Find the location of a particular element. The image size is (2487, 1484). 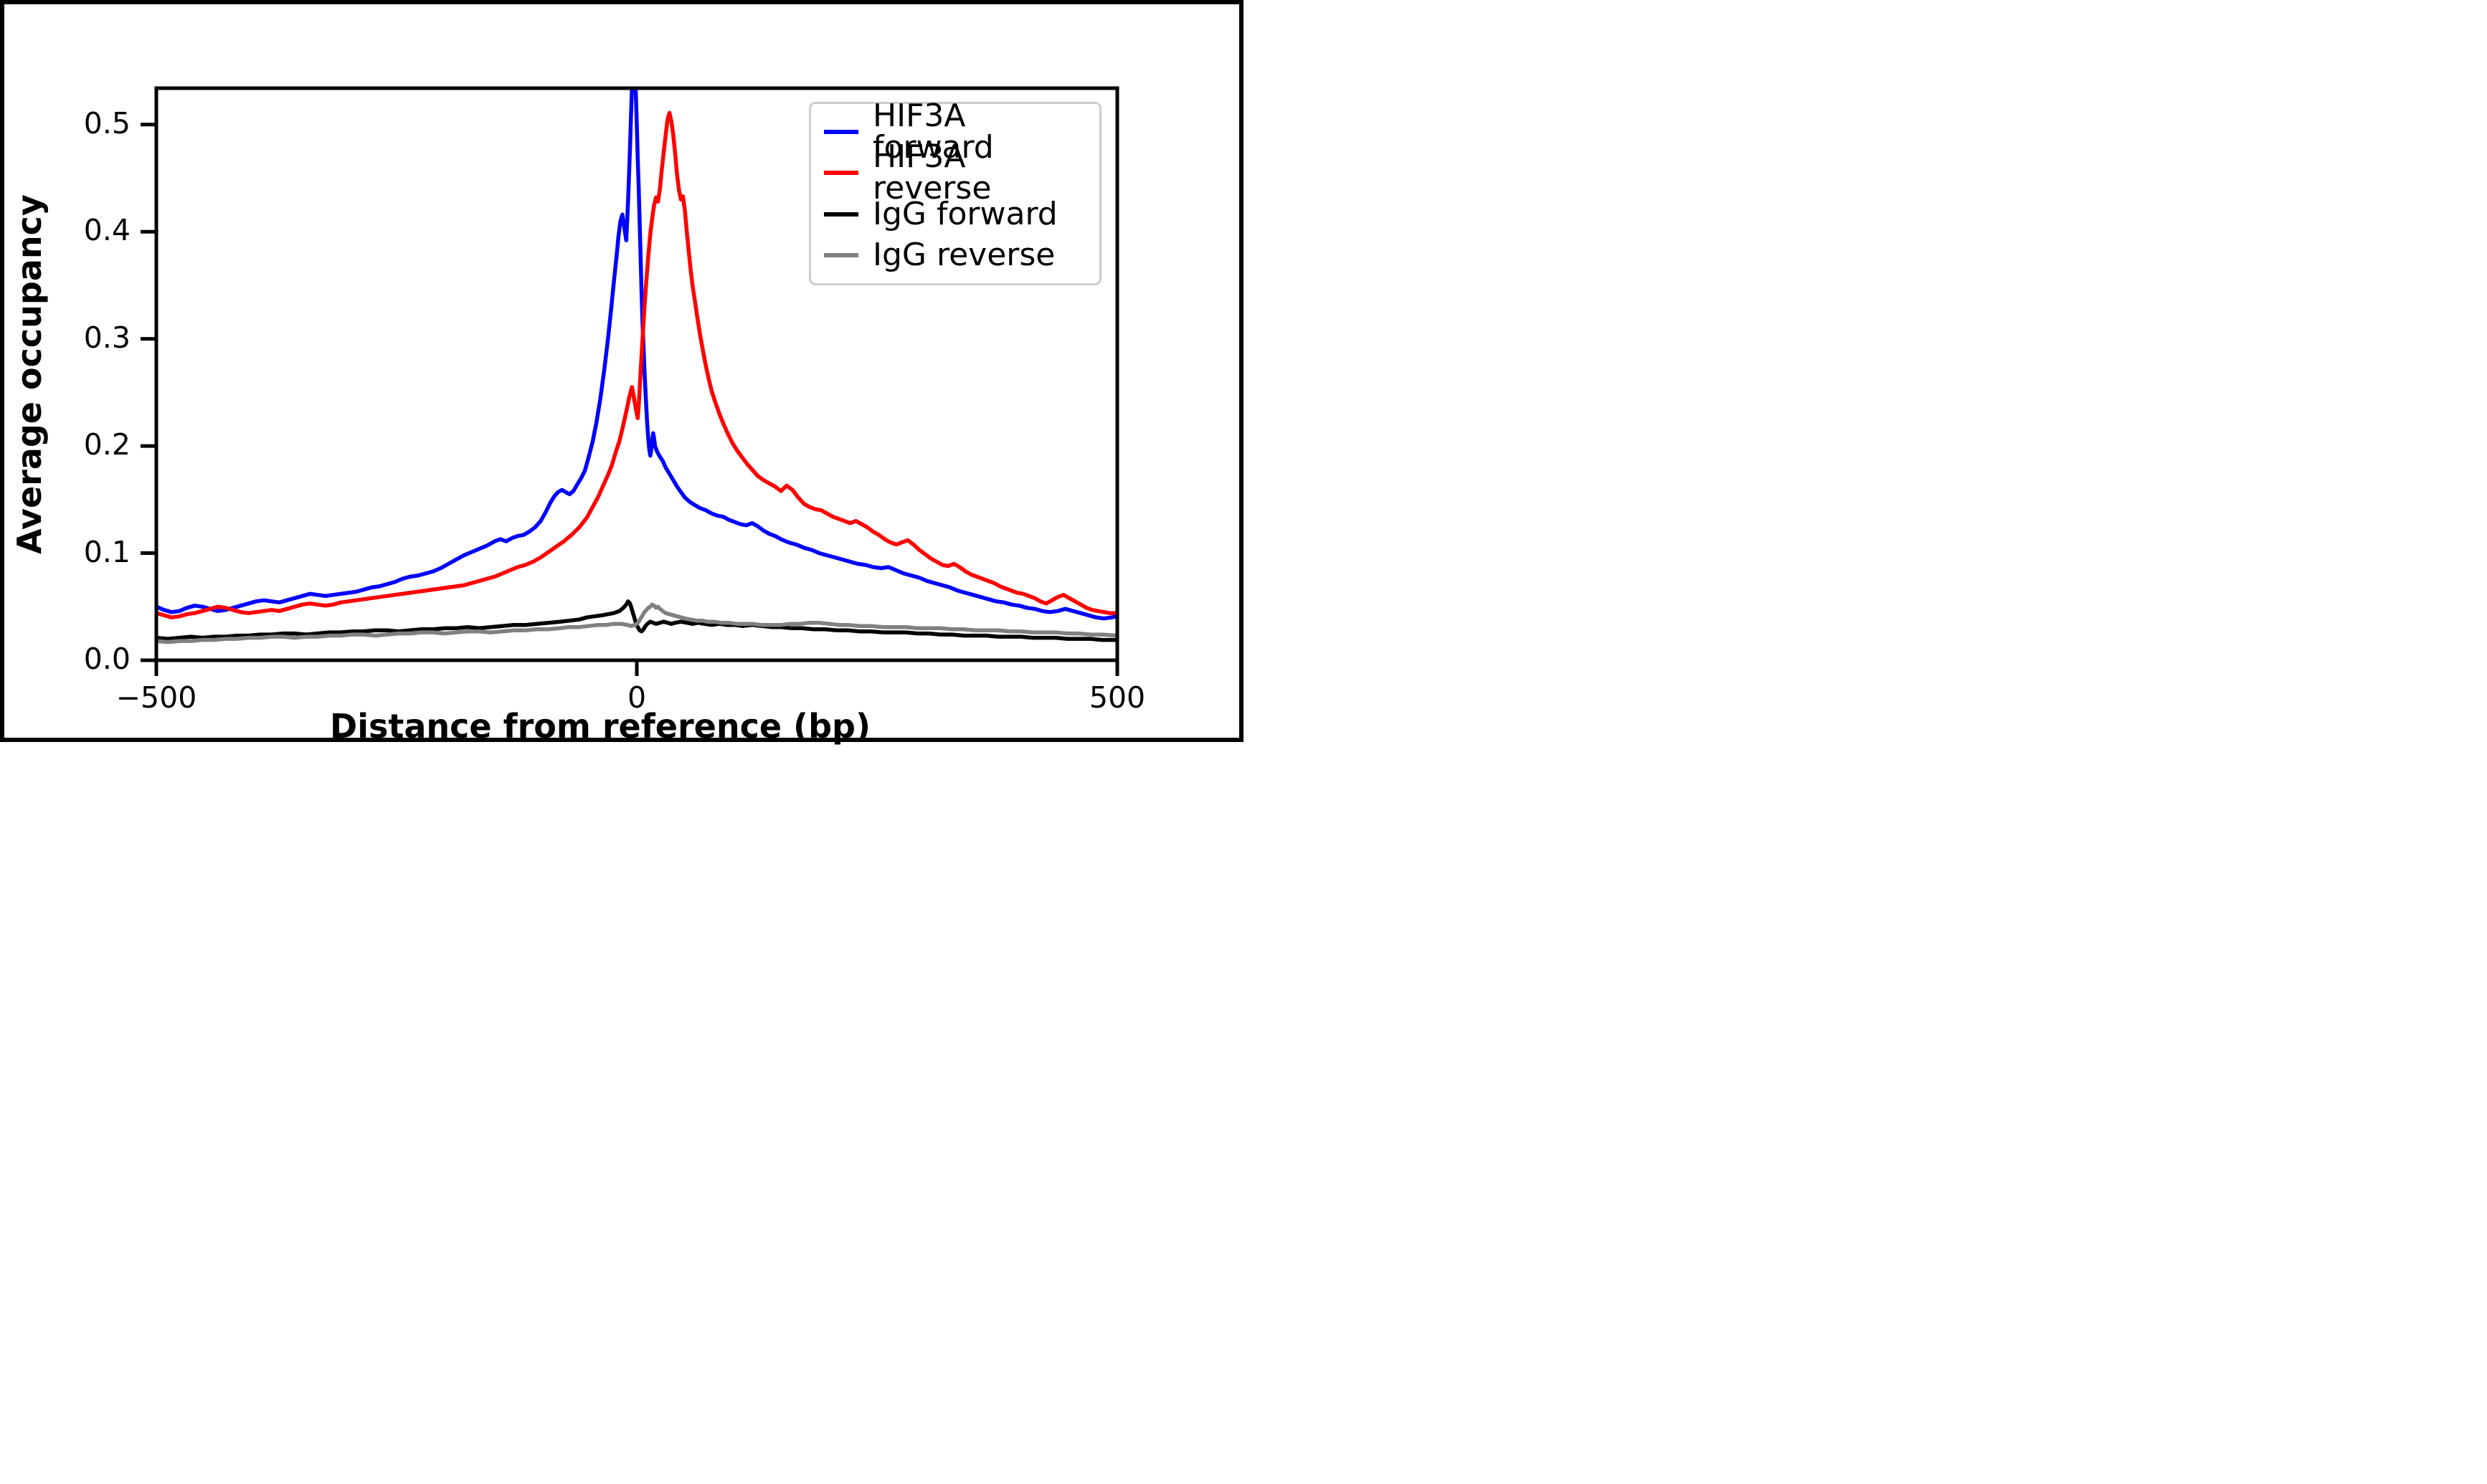

y-tick-label: 0.0 is located at coordinates (107, 659).